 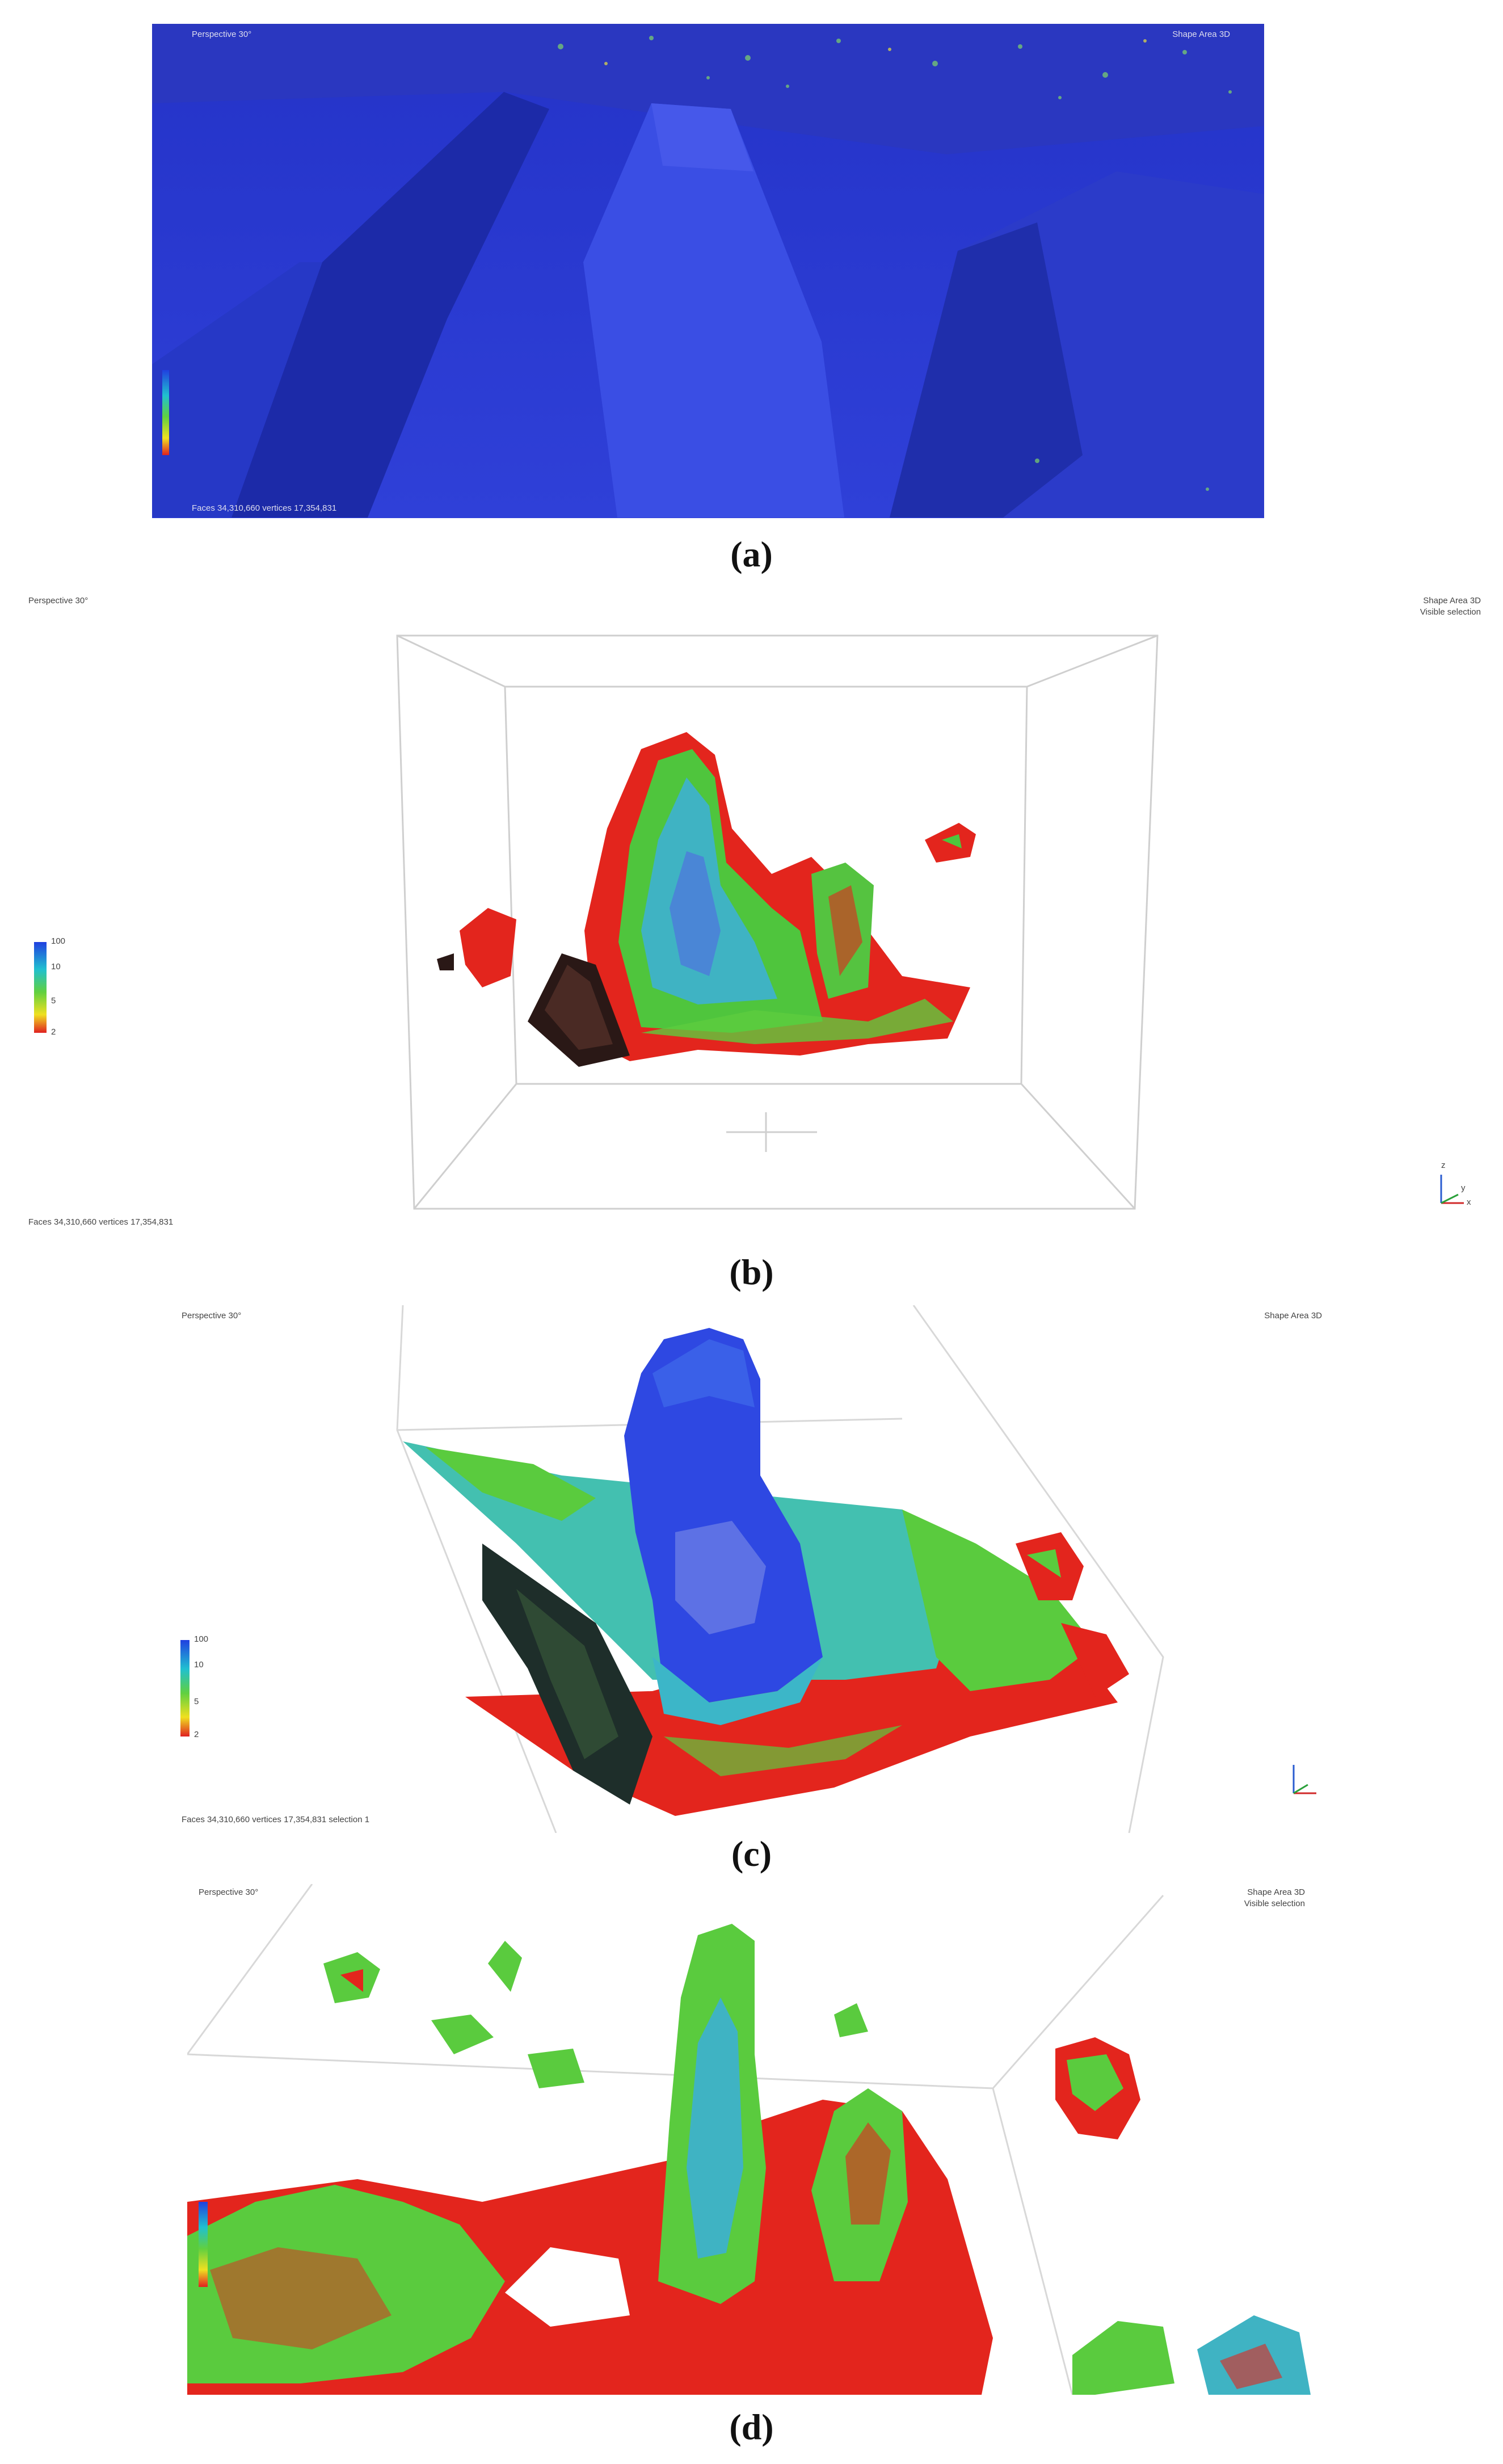 I want to click on caption-c: (c), so click(x=751, y=1854).